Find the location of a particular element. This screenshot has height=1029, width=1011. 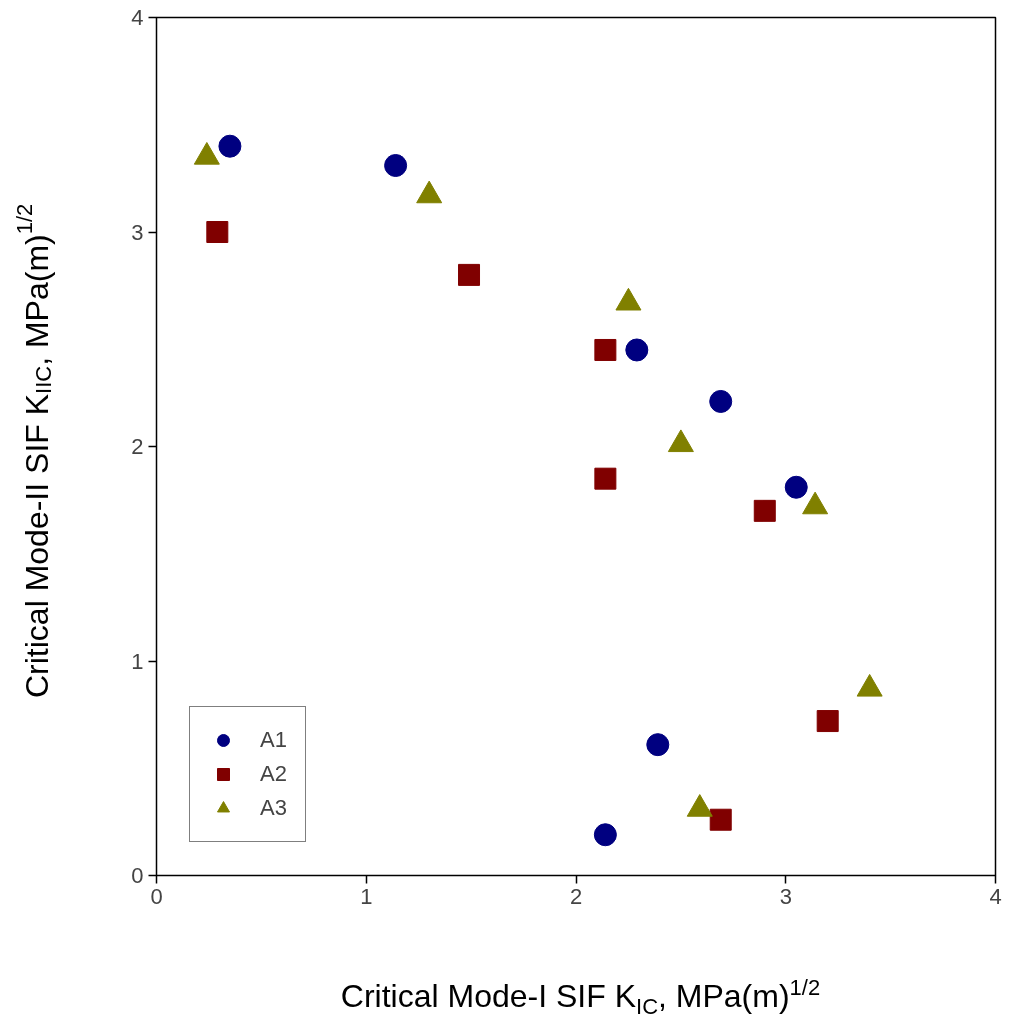

y-tick-label: 0 is located at coordinates (137, 875).